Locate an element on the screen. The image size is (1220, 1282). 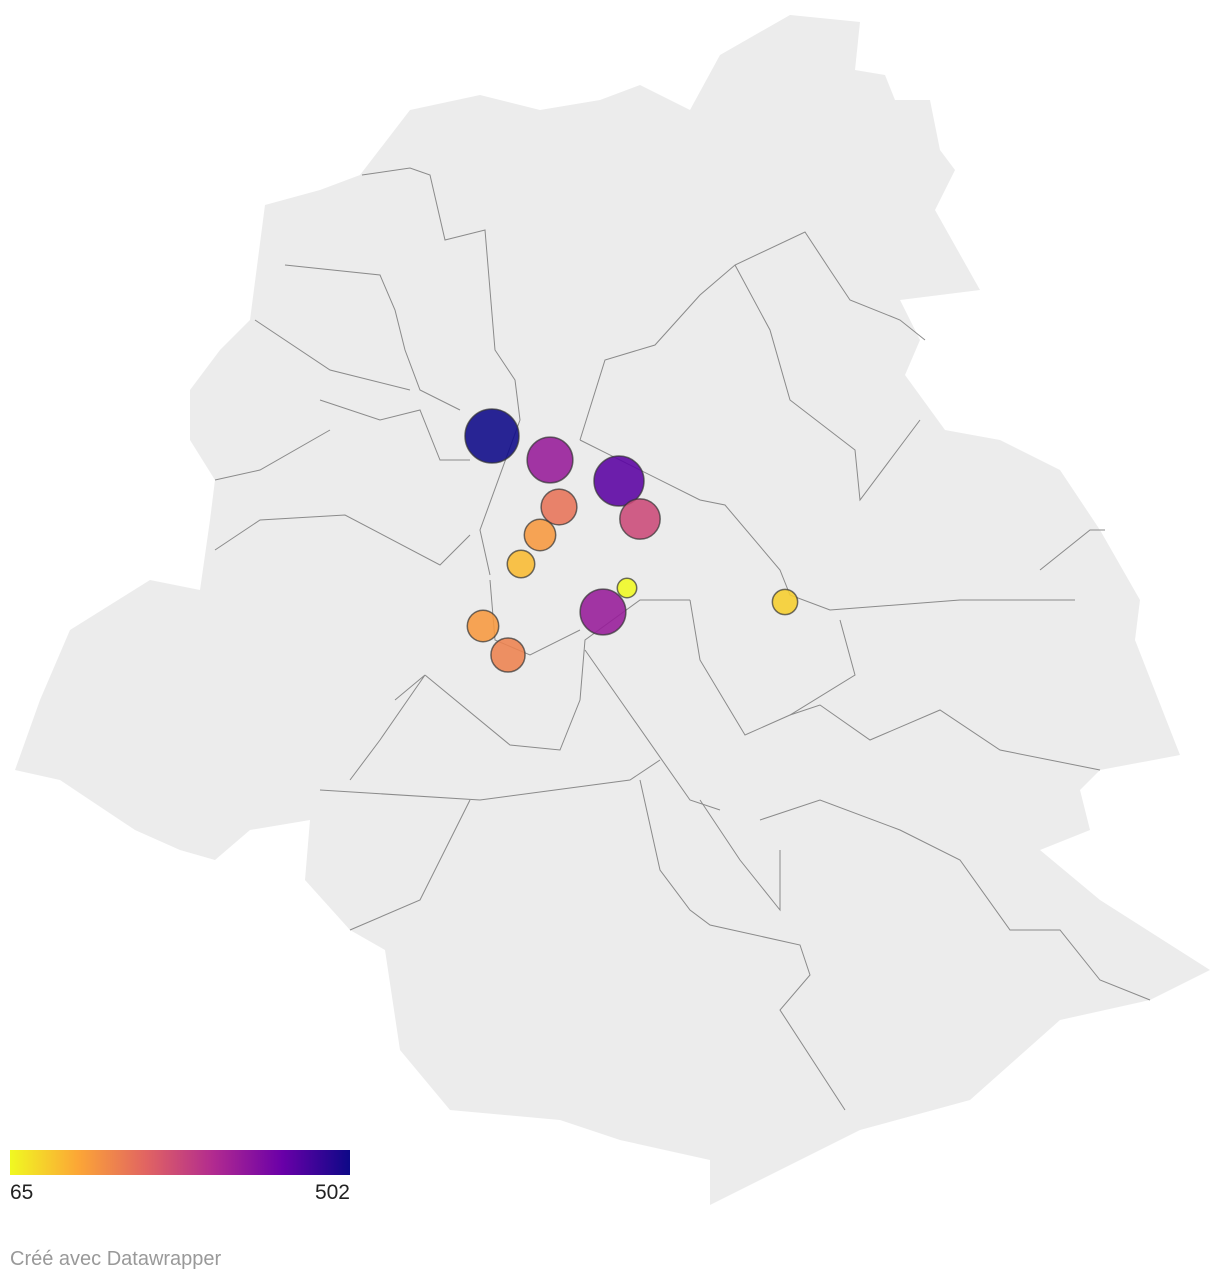
legend-scale is located at coordinates (180, 1162).